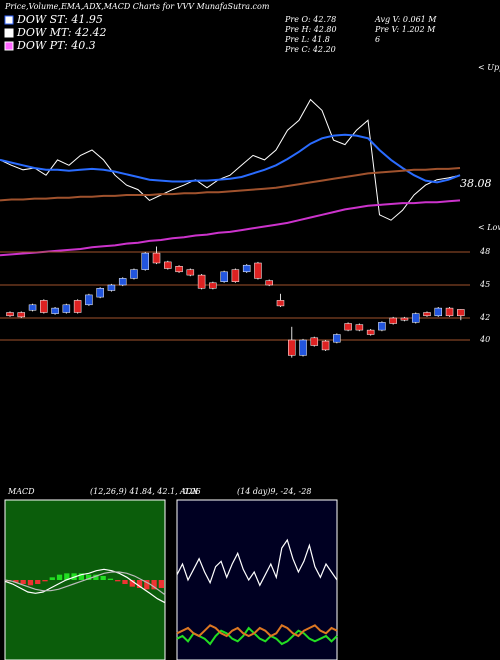 The height and width of the screenshot is (660, 500). I want to click on stat: Pre C: 42.20, so click(310, 49).